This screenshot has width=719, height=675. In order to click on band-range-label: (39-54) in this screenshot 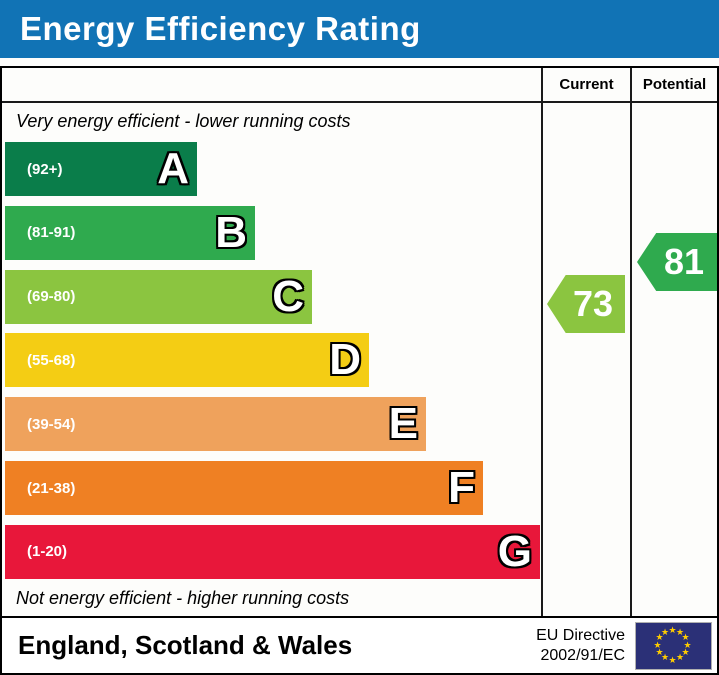, I will do `click(51, 424)`.